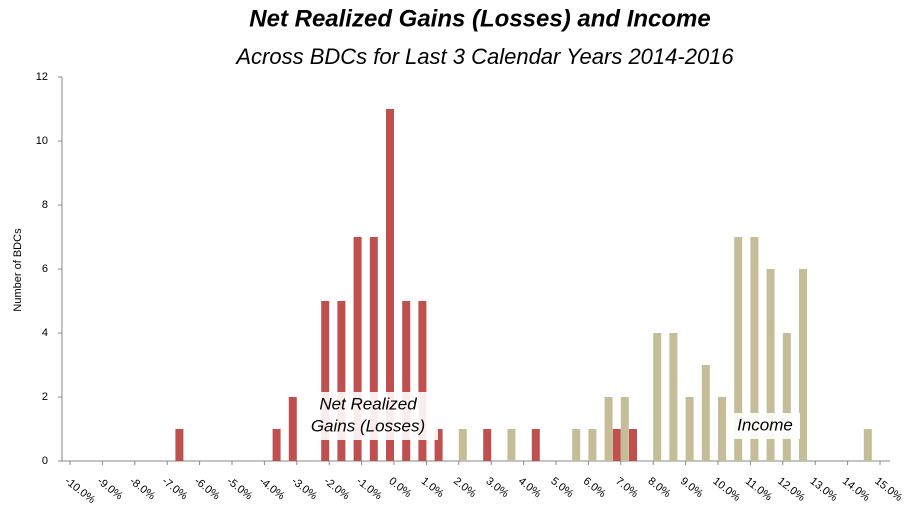 Image resolution: width=912 pixels, height=506 pixels. What do you see at coordinates (626, 487) in the screenshot?
I see `x-tick-label: 7.0%` at bounding box center [626, 487].